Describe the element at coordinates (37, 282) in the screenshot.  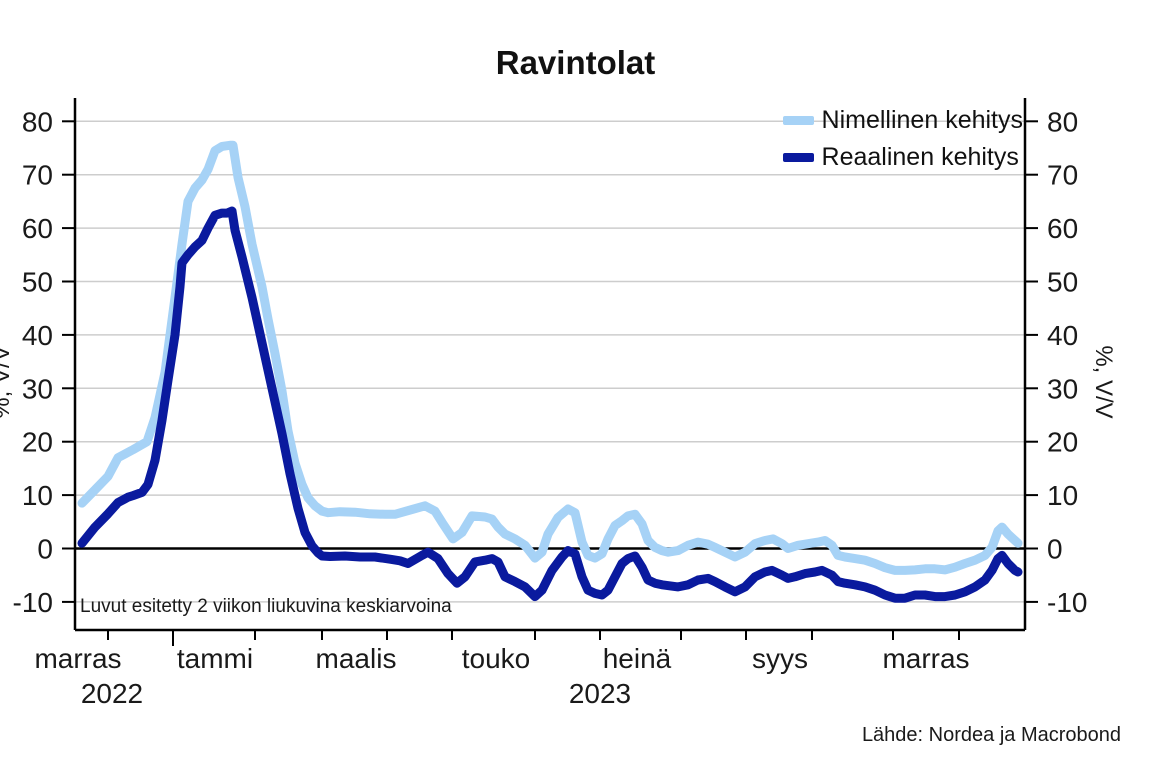
I see `y-tick-label-left: 50` at that location.